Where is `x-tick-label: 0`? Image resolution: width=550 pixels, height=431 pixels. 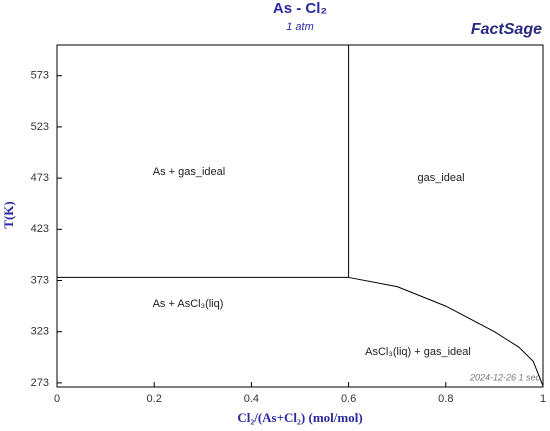 x-tick-label: 0 is located at coordinates (57, 399).